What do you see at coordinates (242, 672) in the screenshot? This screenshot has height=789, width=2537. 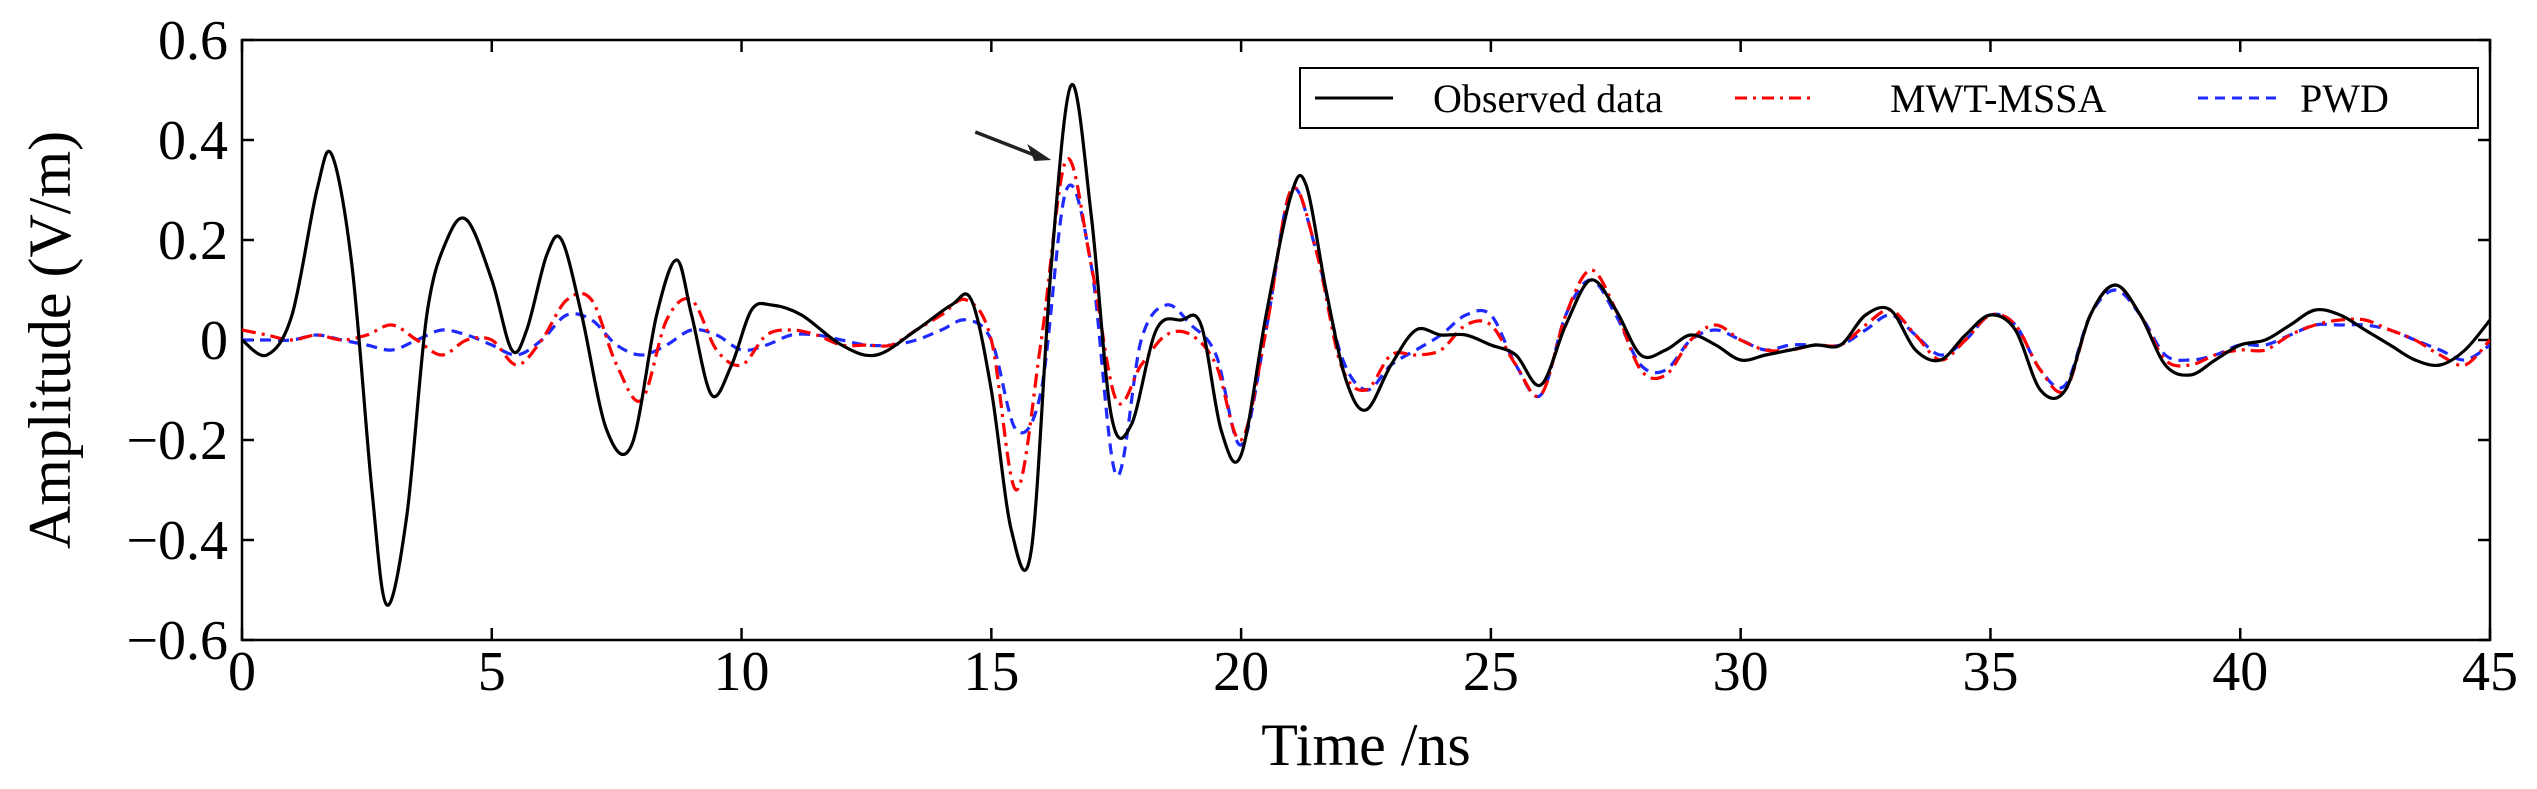 I see `x-tick-label: 0` at bounding box center [242, 672].